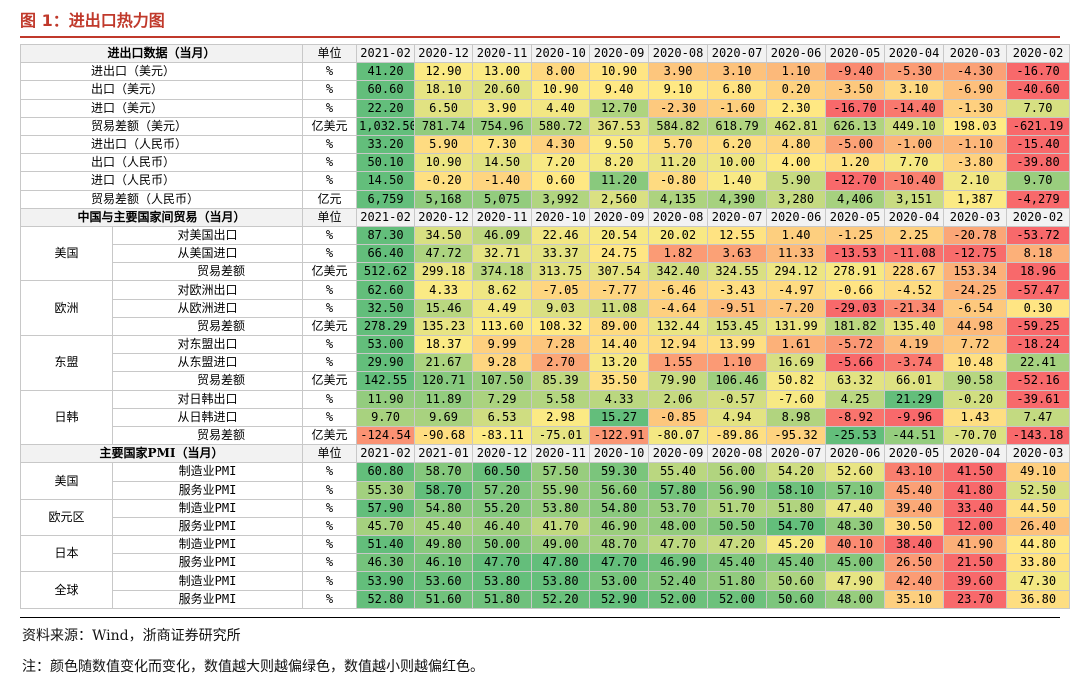  What do you see at coordinates (561, 563) in the screenshot?
I see `value-cell: 47.80` at bounding box center [561, 563].